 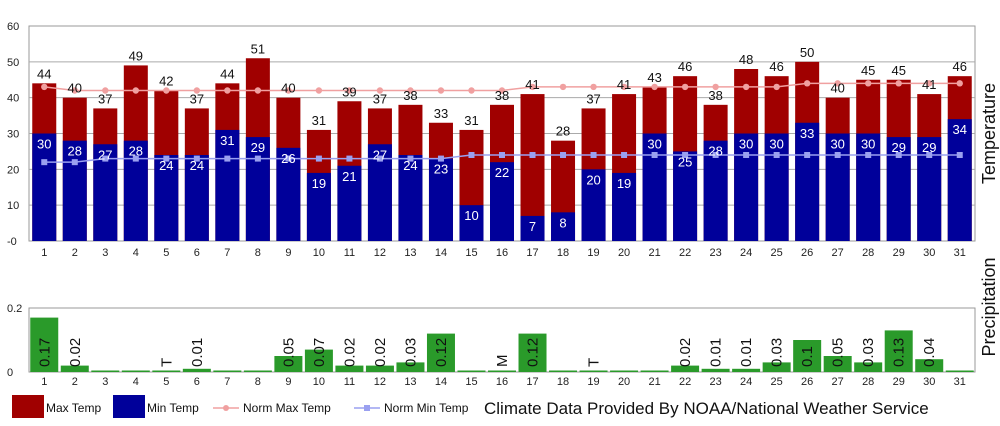 I want to click on max-temp-value-label: 46, so click(x=960, y=66).